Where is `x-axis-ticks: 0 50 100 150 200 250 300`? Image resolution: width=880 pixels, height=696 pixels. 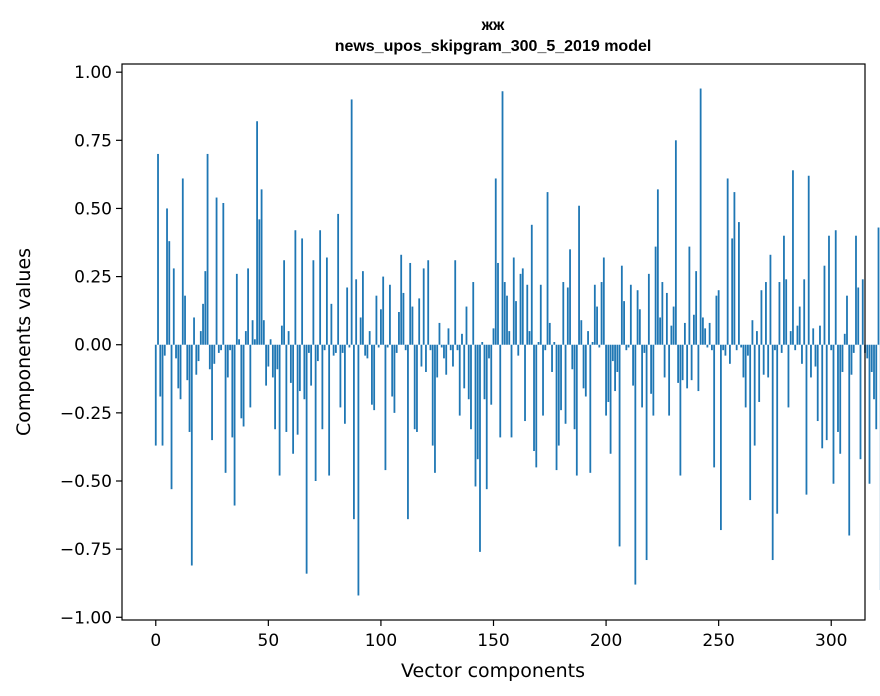 x-axis-ticks: 0 50 100 150 200 250 300 is located at coordinates (498, 635).